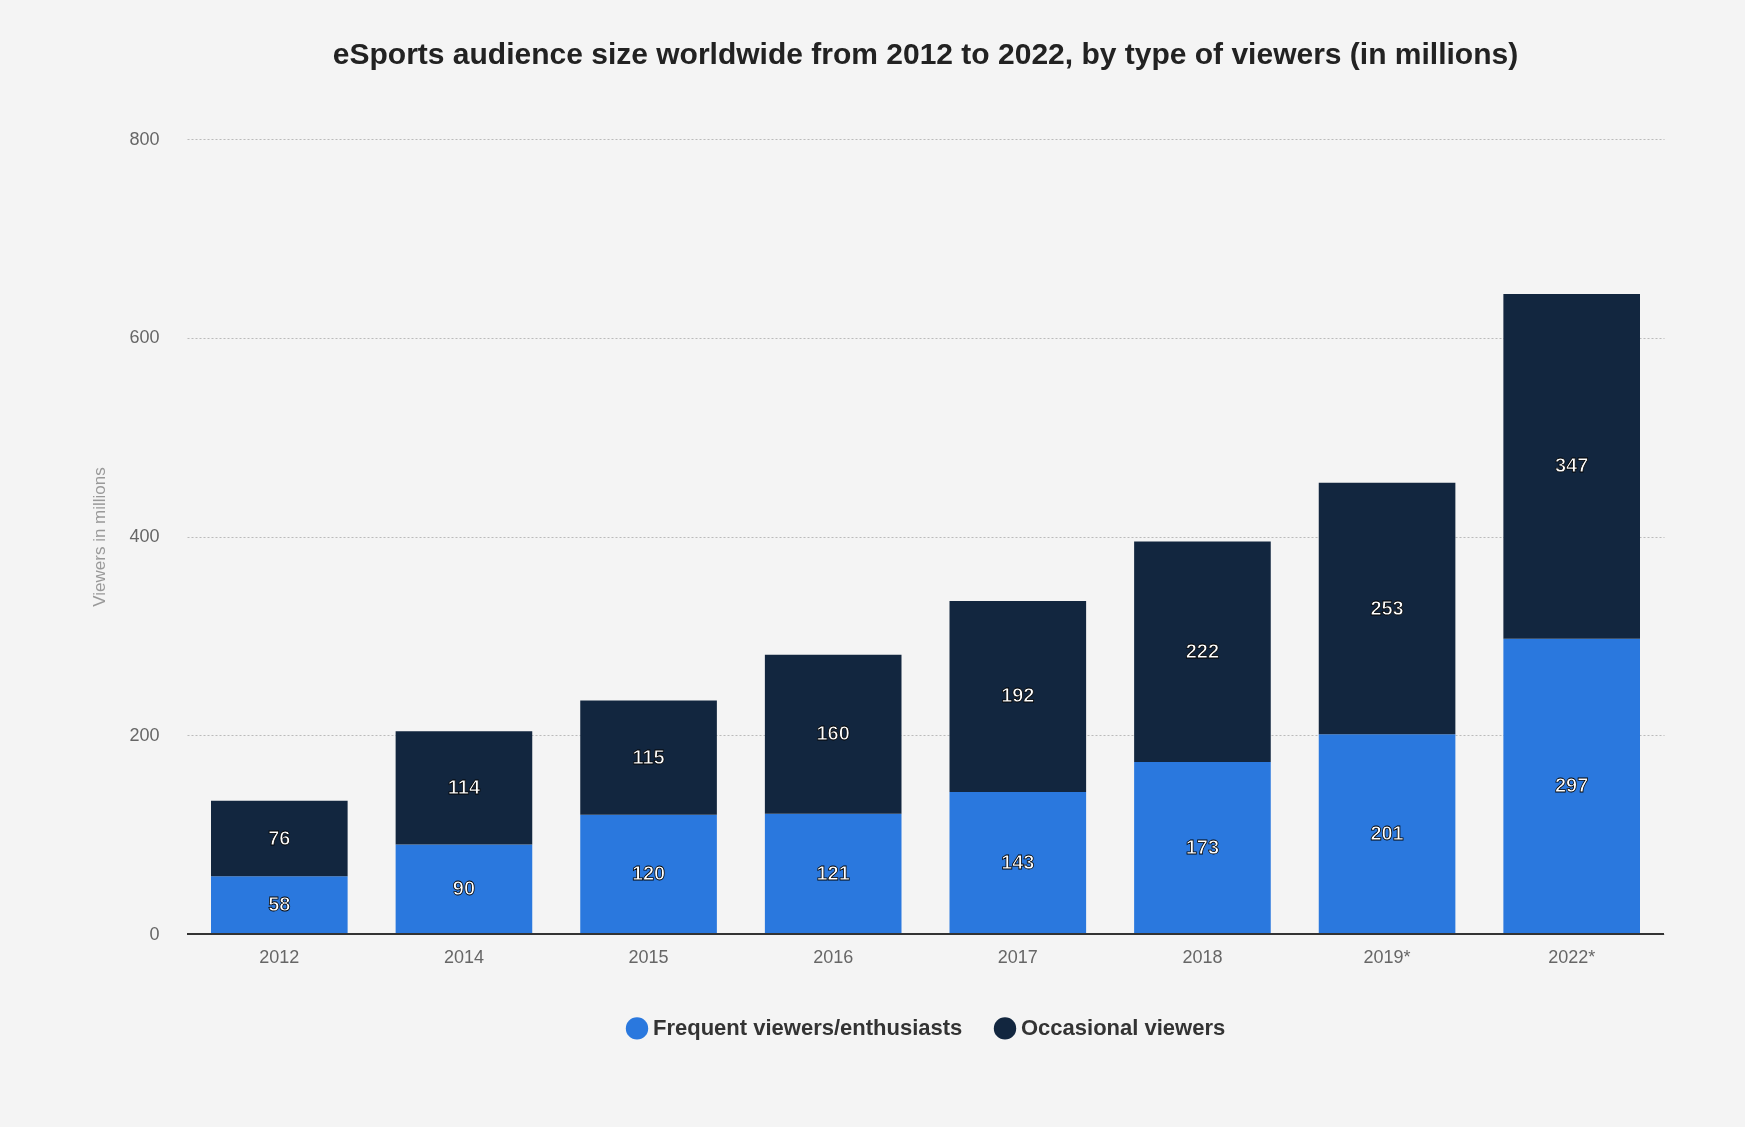 Image resolution: width=1745 pixels, height=1127 pixels. Describe the element at coordinates (1572, 956) in the screenshot. I see `x-tick-label: 2022*` at that location.